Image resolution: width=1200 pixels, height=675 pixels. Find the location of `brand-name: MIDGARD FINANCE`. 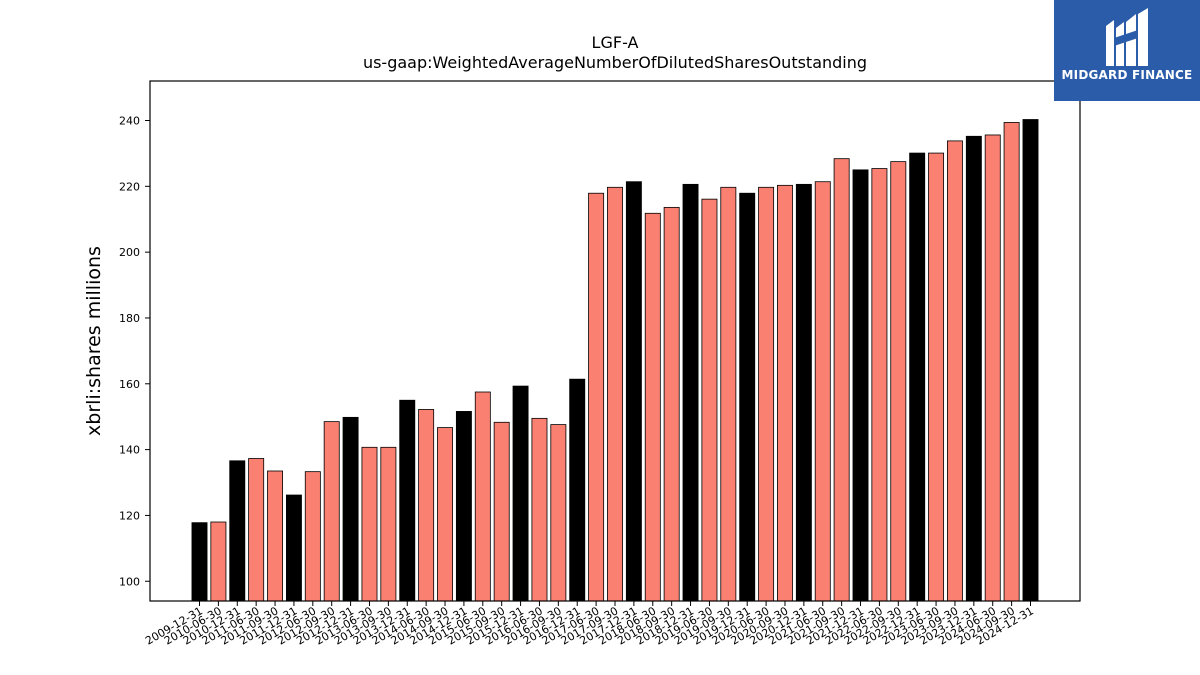

brand-name: MIDGARD FINANCE is located at coordinates (1127, 75).